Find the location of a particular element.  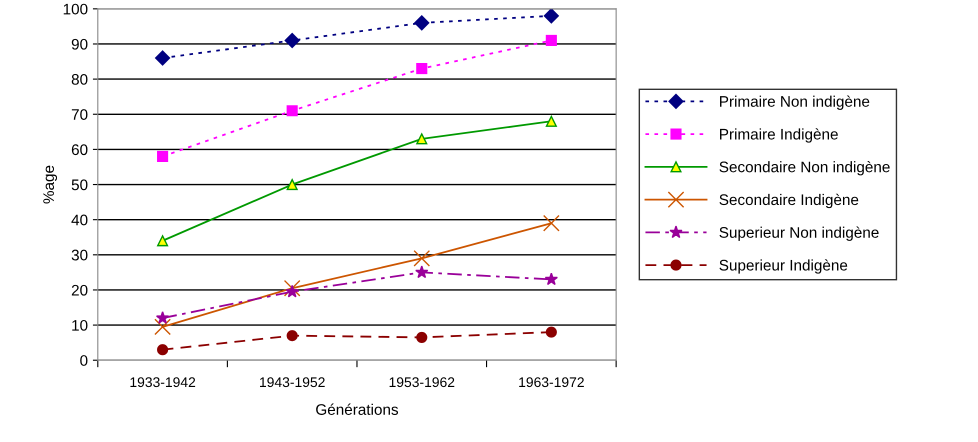

legend-label: Primaire Indigène is located at coordinates (779, 135).